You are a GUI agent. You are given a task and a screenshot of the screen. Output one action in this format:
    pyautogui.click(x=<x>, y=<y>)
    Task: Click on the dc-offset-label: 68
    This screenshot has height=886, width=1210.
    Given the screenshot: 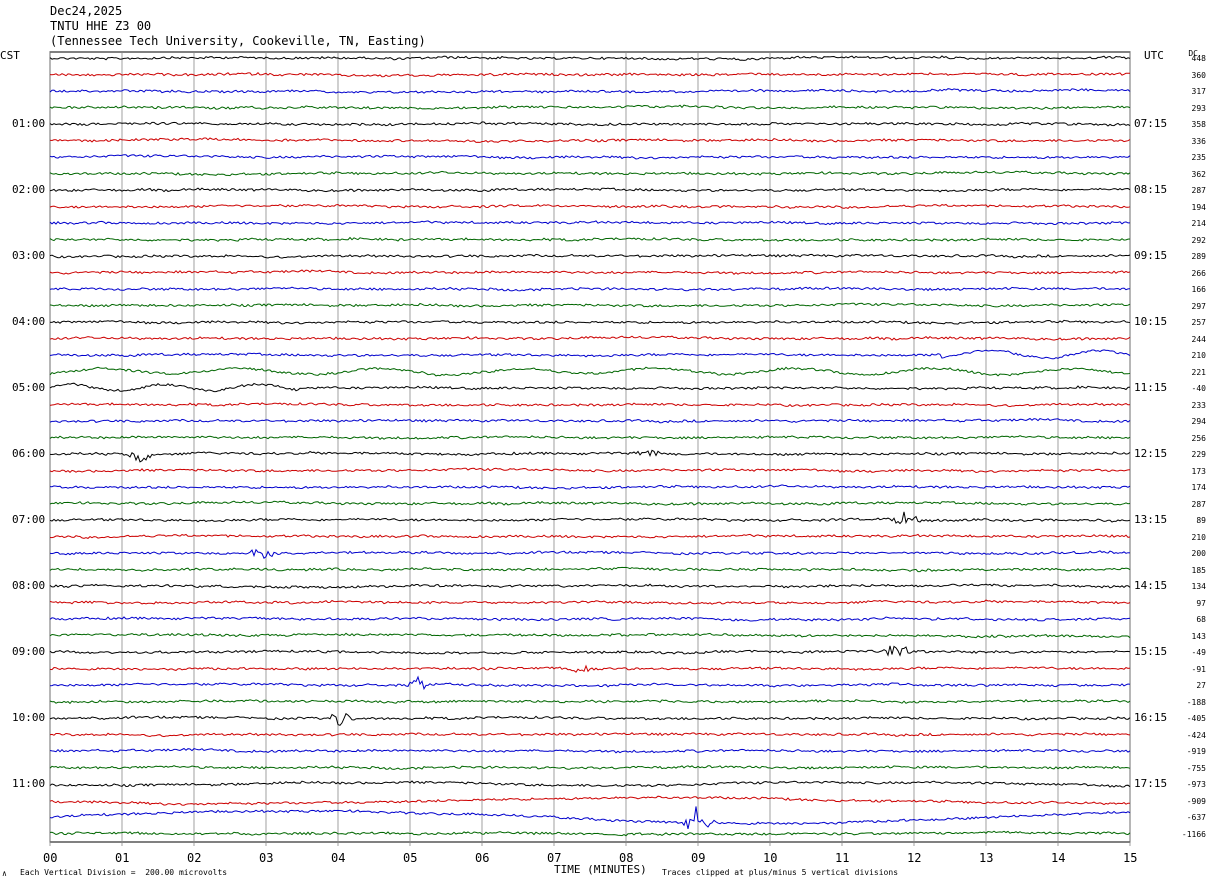 What is the action you would take?
    pyautogui.click(x=1201, y=619)
    